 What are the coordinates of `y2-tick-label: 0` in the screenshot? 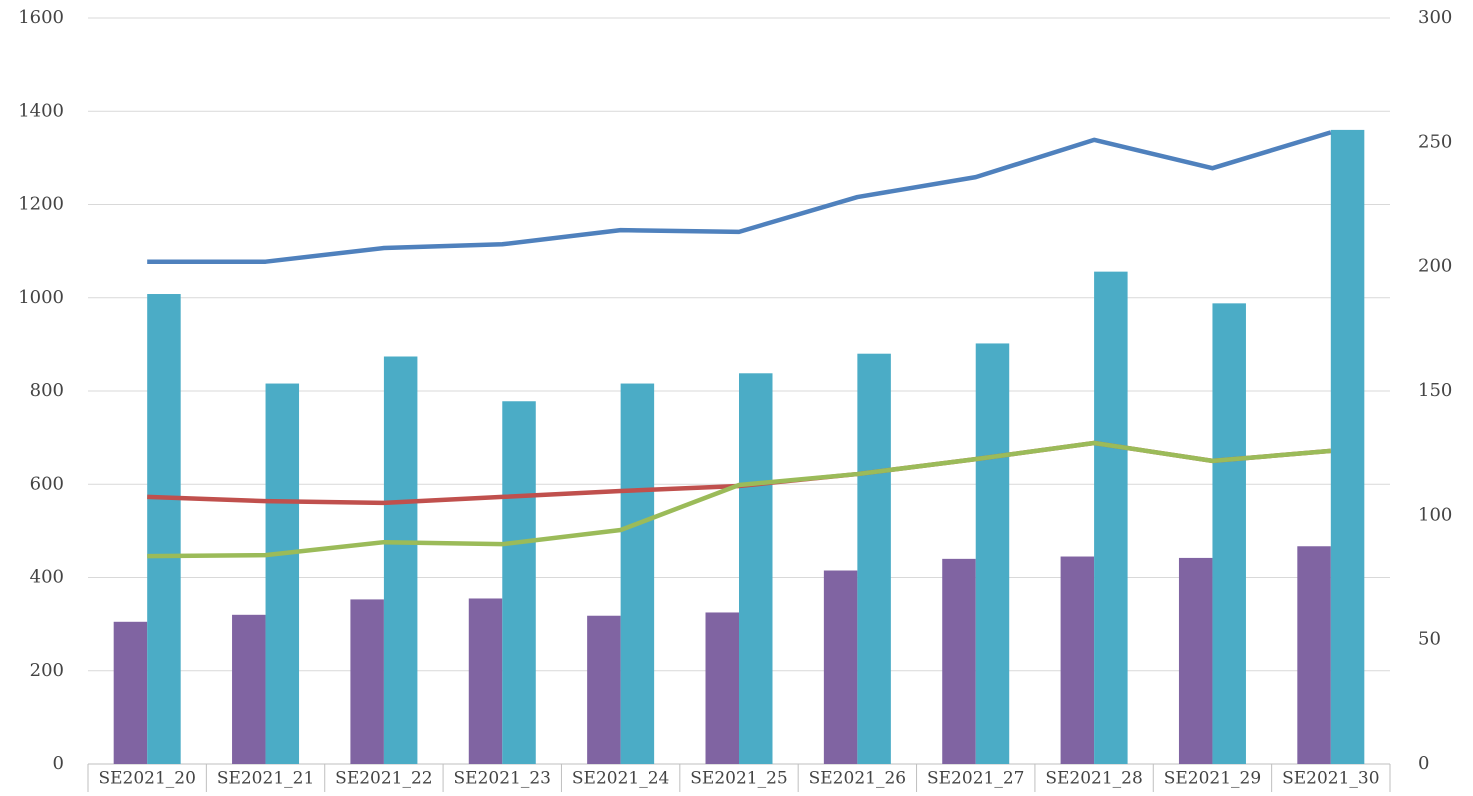 It's located at (1423, 763).